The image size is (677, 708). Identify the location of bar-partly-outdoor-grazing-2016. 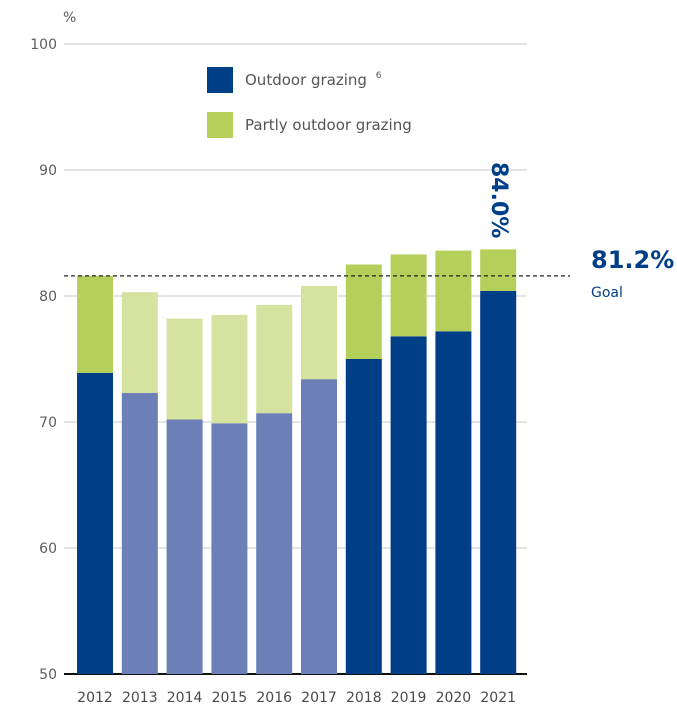
(274, 359).